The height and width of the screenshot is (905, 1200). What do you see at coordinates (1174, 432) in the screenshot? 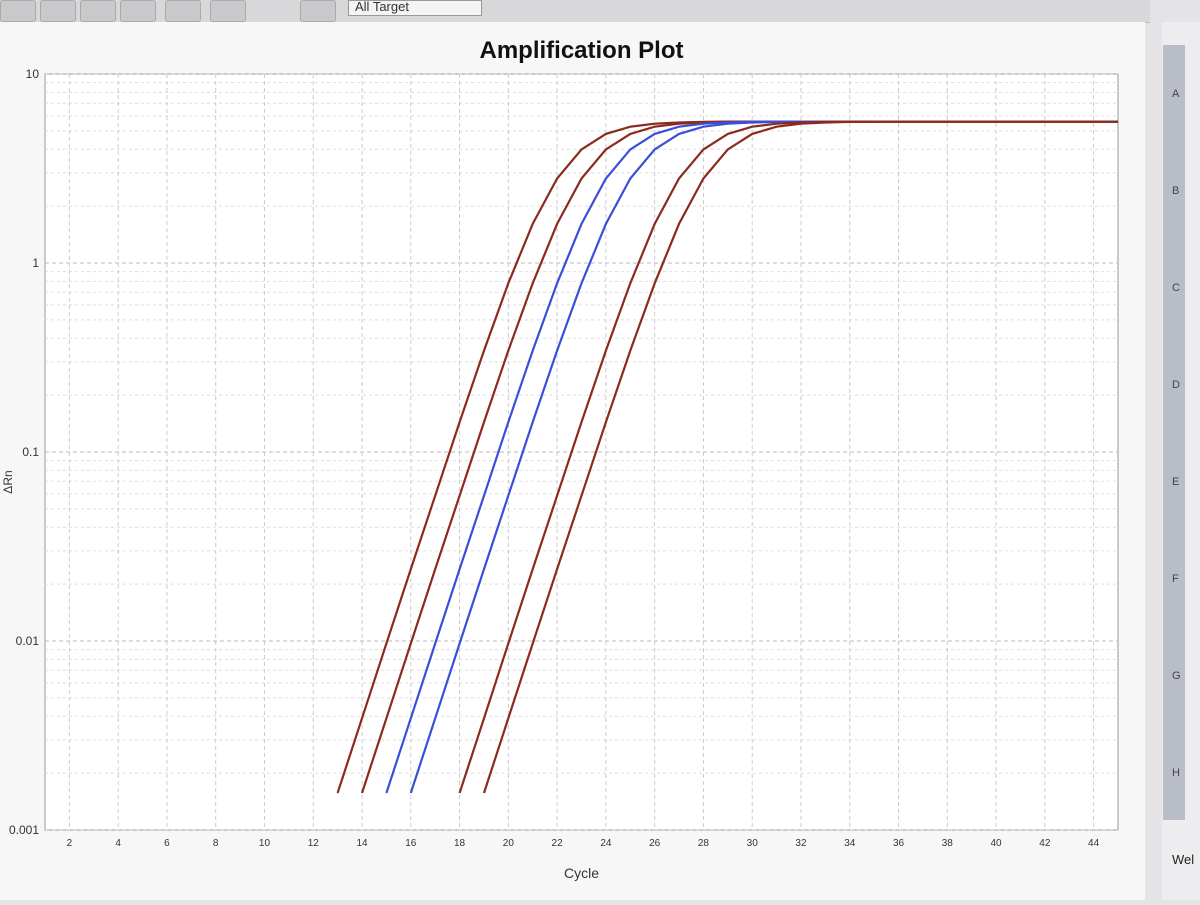
I see `well-rows` at bounding box center [1174, 432].